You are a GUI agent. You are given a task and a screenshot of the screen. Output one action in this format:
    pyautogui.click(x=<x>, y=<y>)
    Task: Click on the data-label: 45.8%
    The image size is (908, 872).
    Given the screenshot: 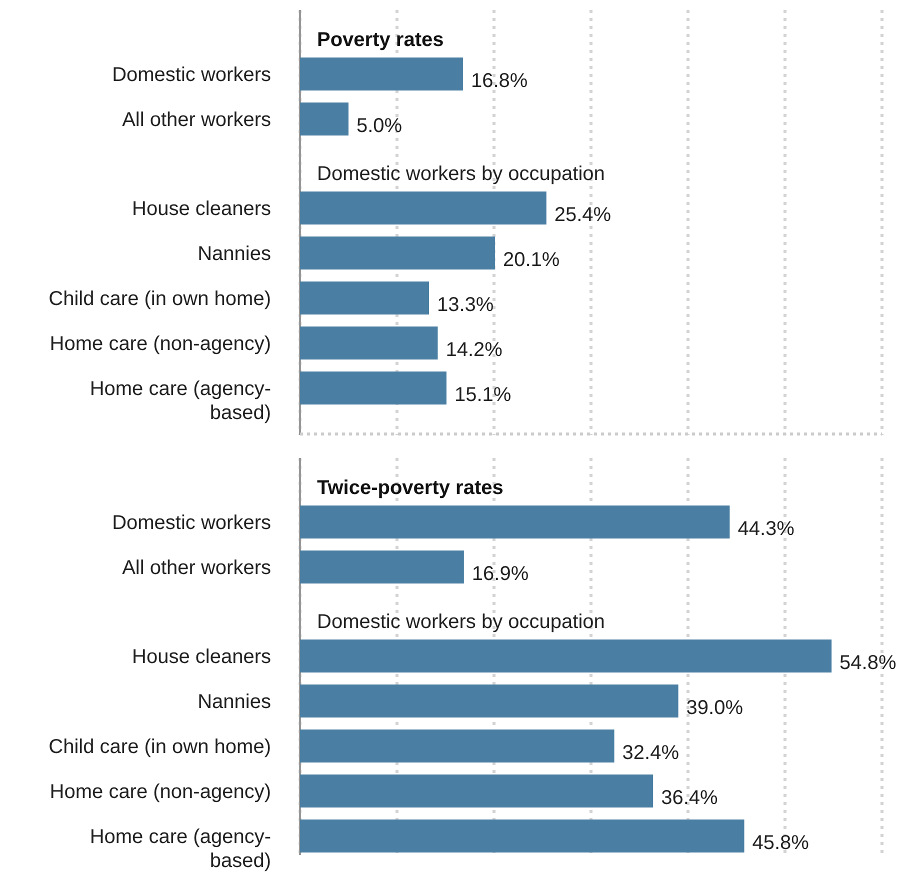 What is the action you would take?
    pyautogui.click(x=781, y=843)
    